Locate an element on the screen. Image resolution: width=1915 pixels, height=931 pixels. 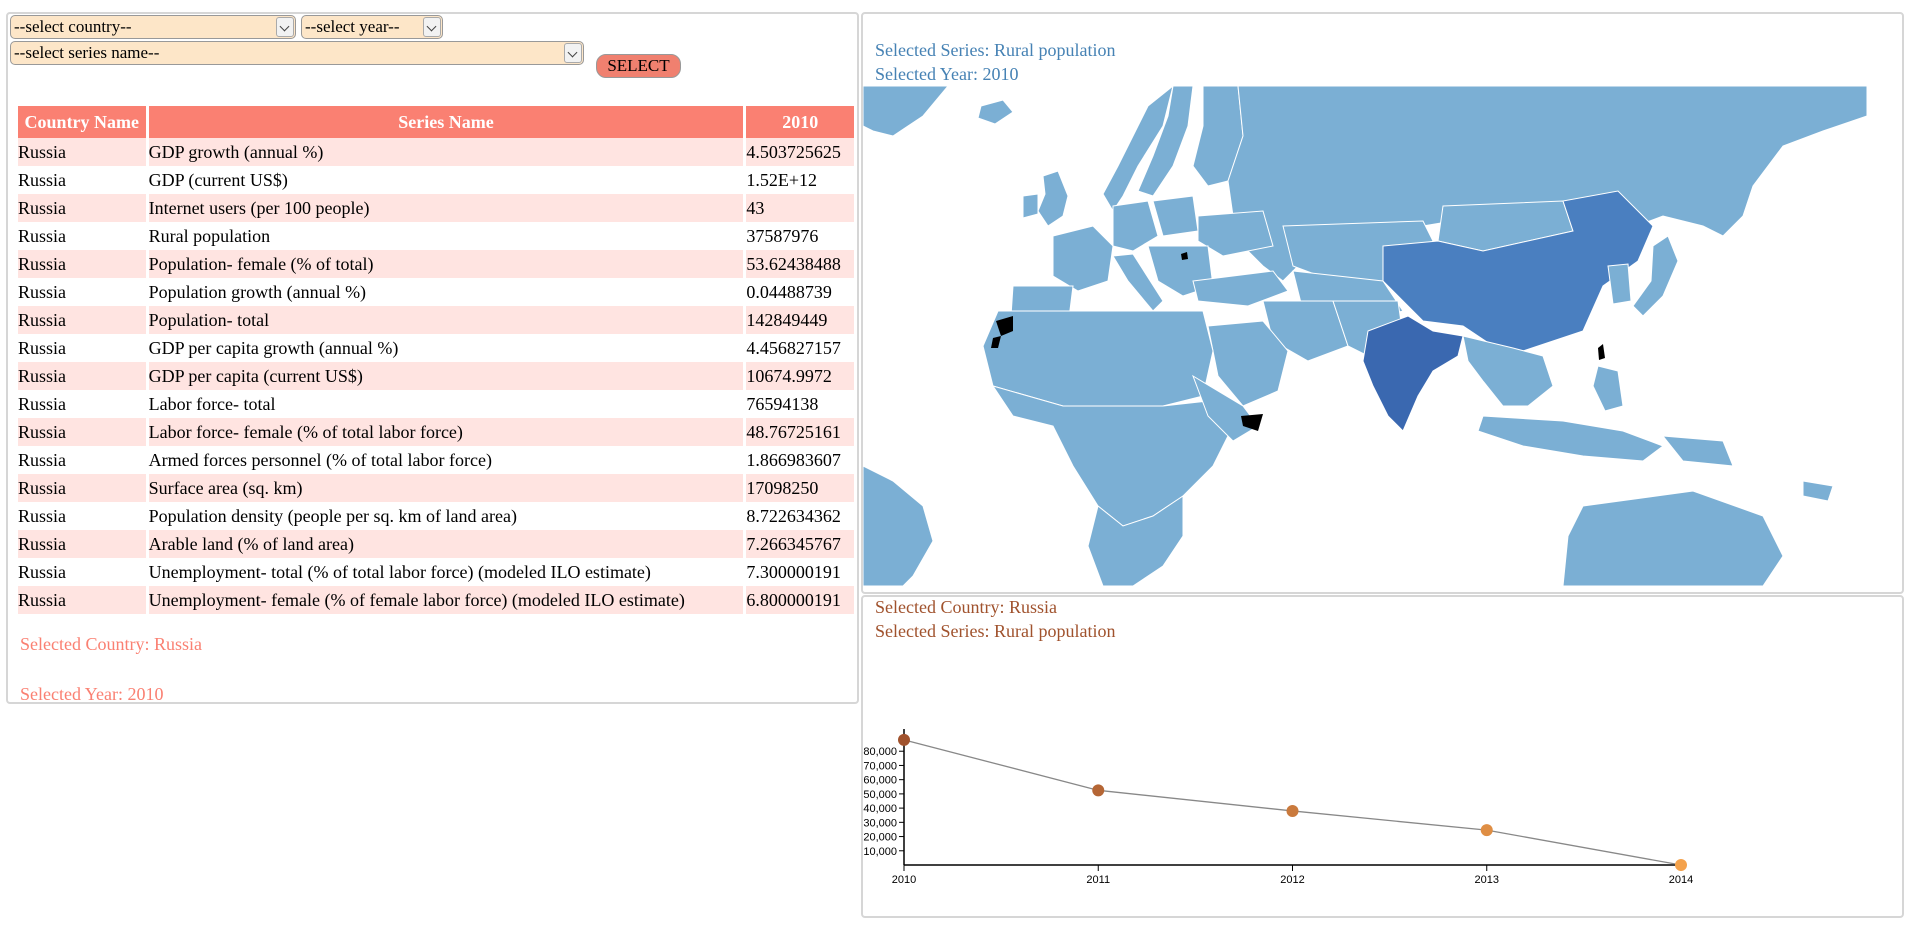
table-row: Russia Surface area (sq. km) 17098250 is located at coordinates (437, 488).